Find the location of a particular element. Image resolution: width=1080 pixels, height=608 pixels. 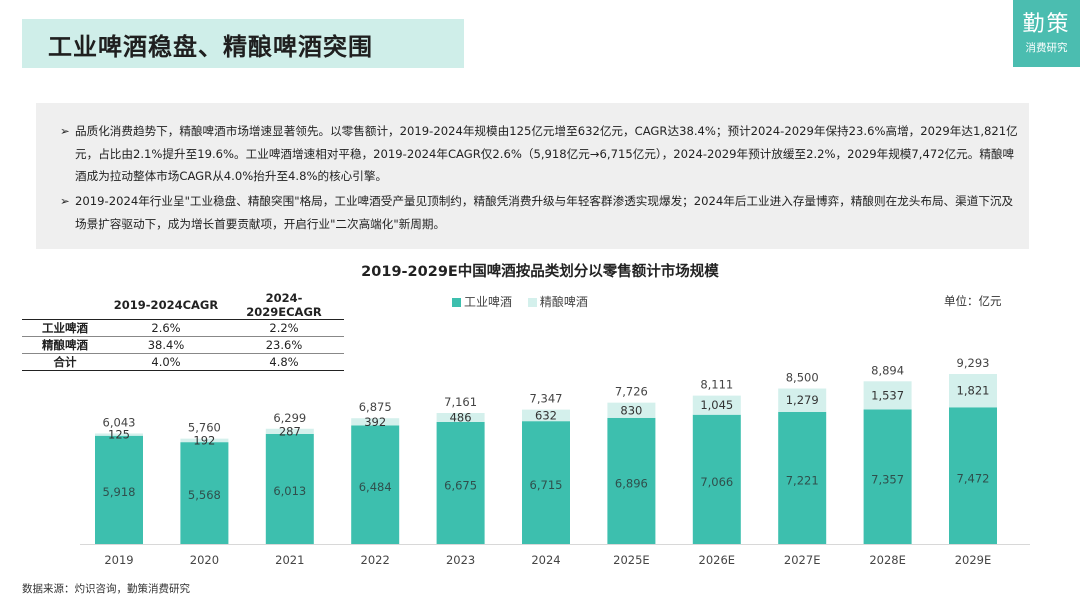

table-row: 合计 4.0% 4.8% is located at coordinates (183, 362).